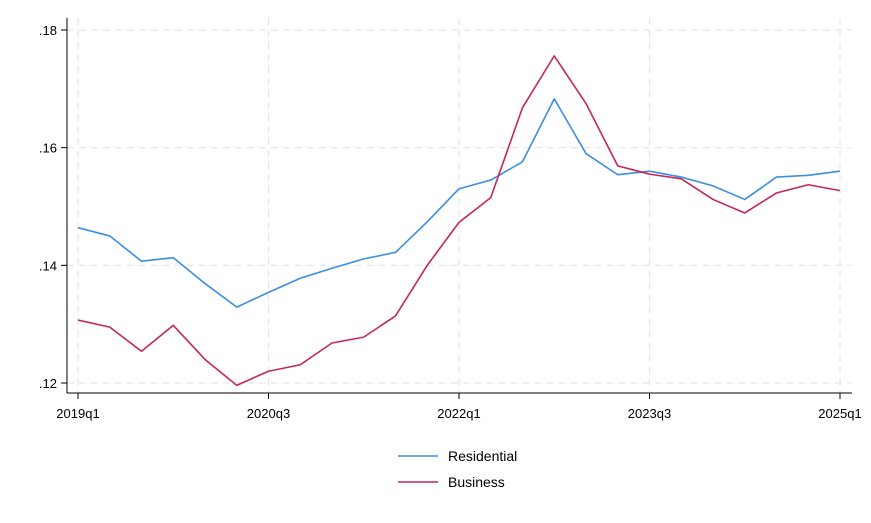 This screenshot has height=523, width=871. What do you see at coordinates (77, 413) in the screenshot?
I see `x-tick-label: 2019q1` at bounding box center [77, 413].